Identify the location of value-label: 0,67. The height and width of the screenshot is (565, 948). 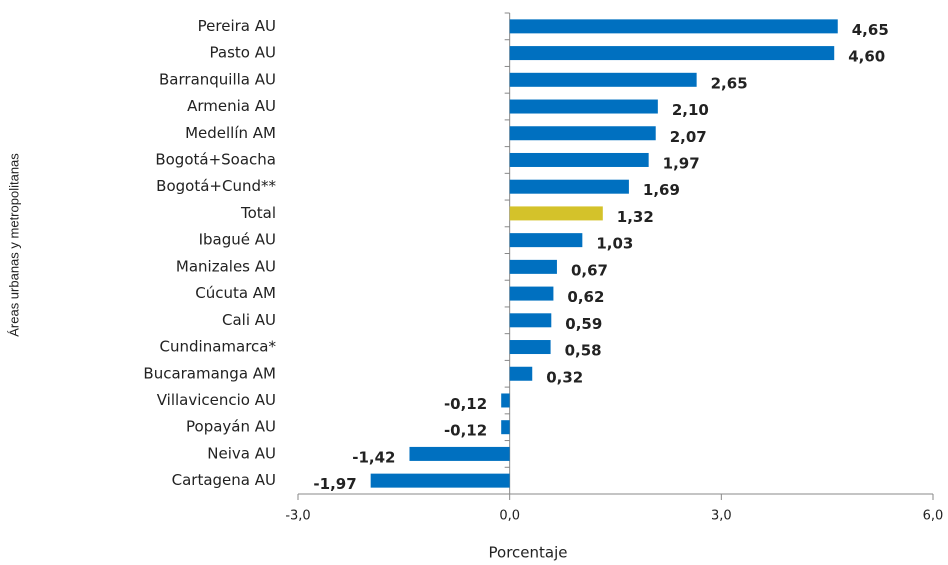
(589, 270).